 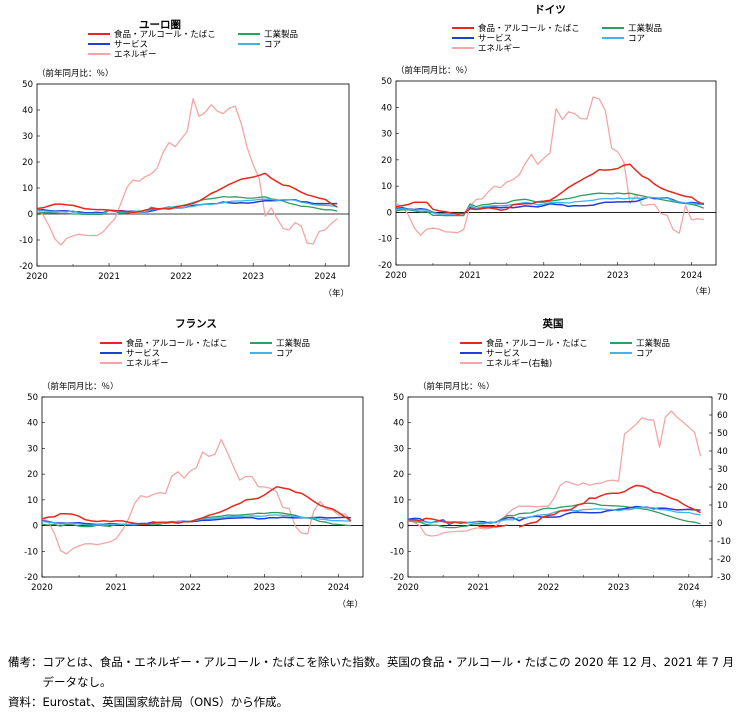 What do you see at coordinates (25, 702) in the screenshot?
I see `note-shiryo-label: 資料：` at bounding box center [25, 702].